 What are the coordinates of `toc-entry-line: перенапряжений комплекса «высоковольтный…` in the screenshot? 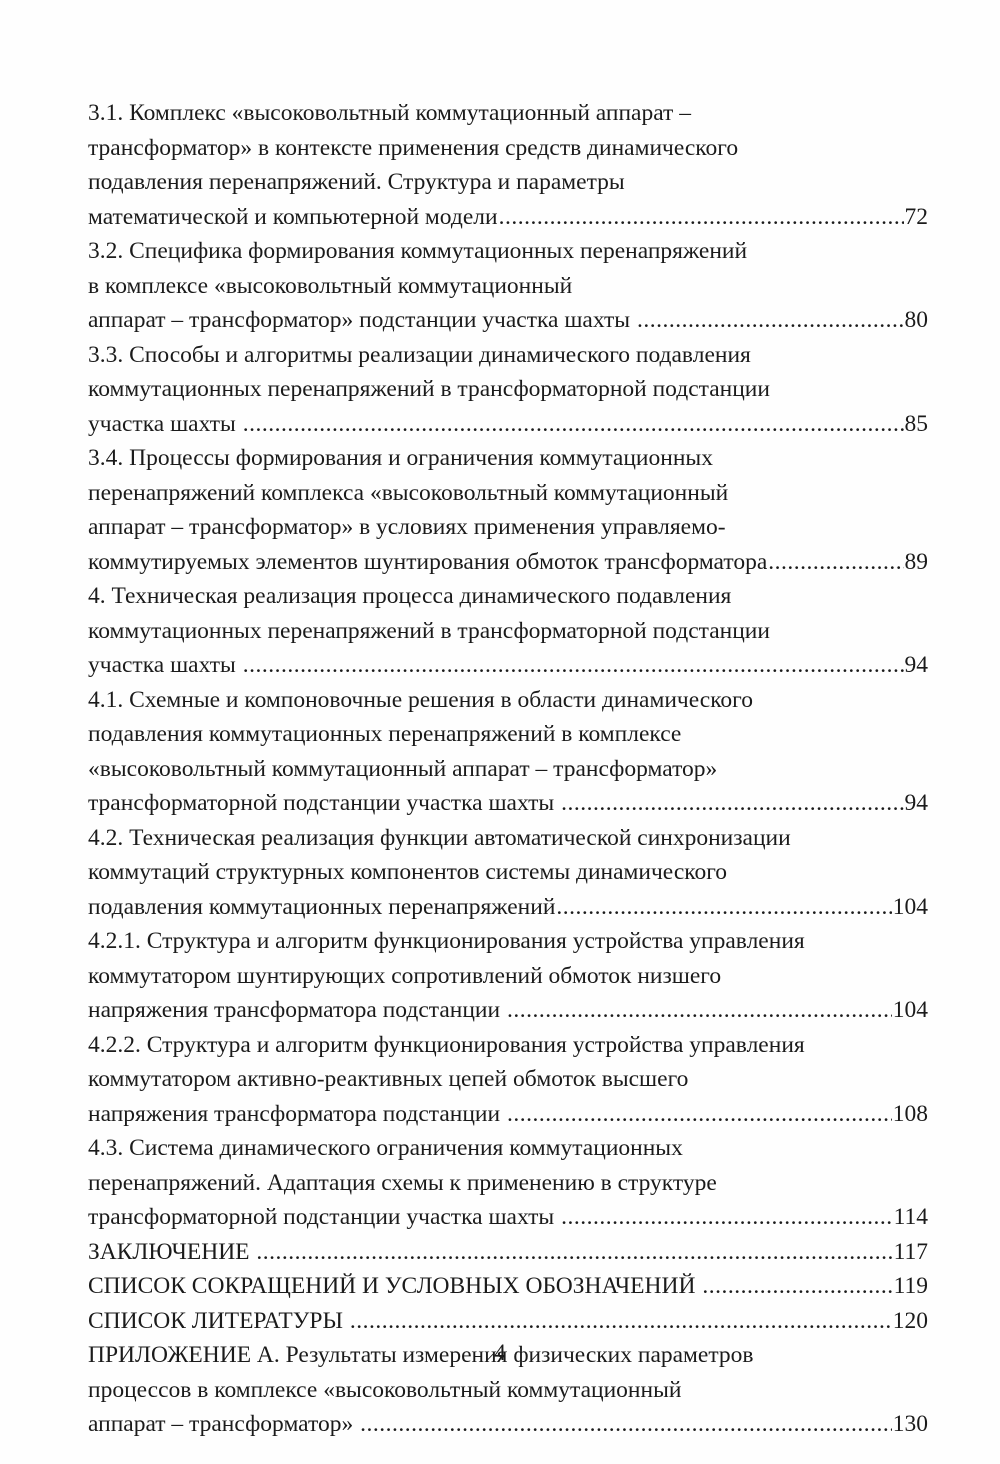 It's located at (408, 492).